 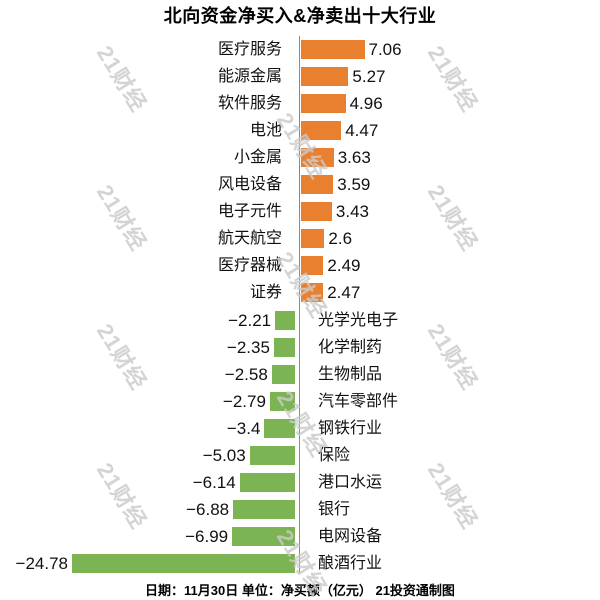 I want to click on chart-title: 北向资金净买入&净卖出十大行业, so click(x=300, y=16).